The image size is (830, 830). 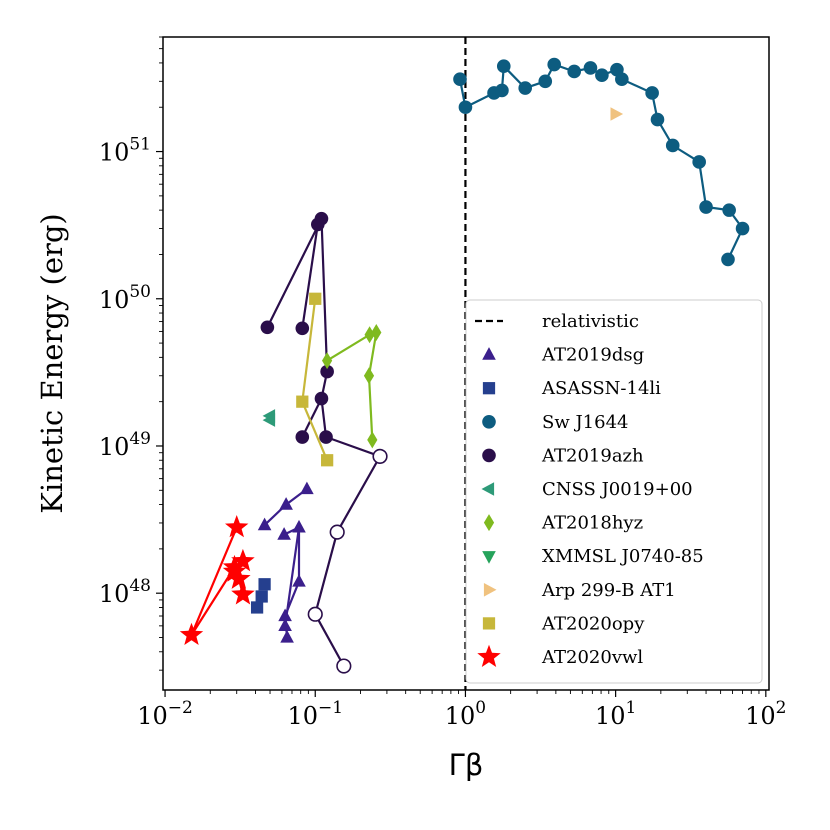 I want to click on legend-label: AT2019azh, so click(x=592, y=455).